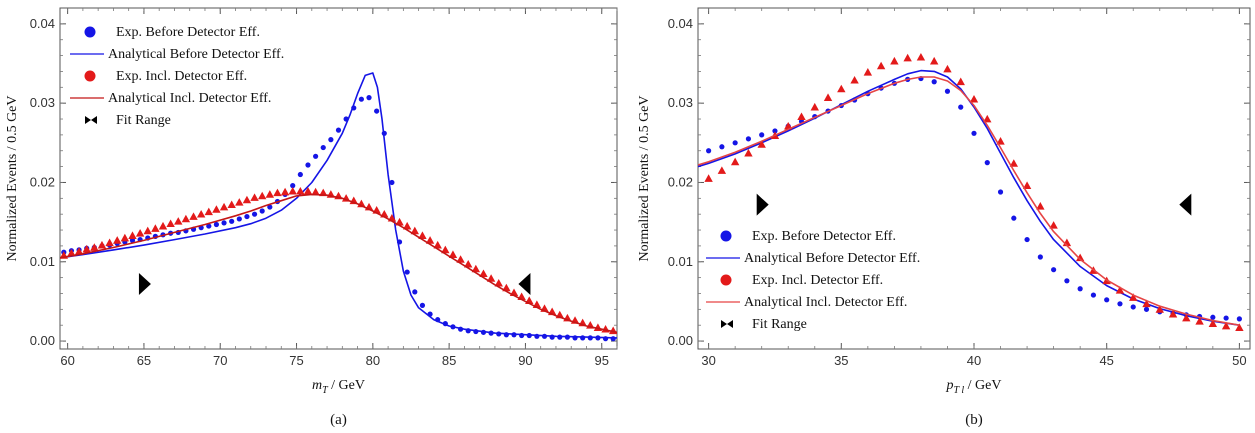  I want to click on x-tick-label: 90, so click(525, 360).